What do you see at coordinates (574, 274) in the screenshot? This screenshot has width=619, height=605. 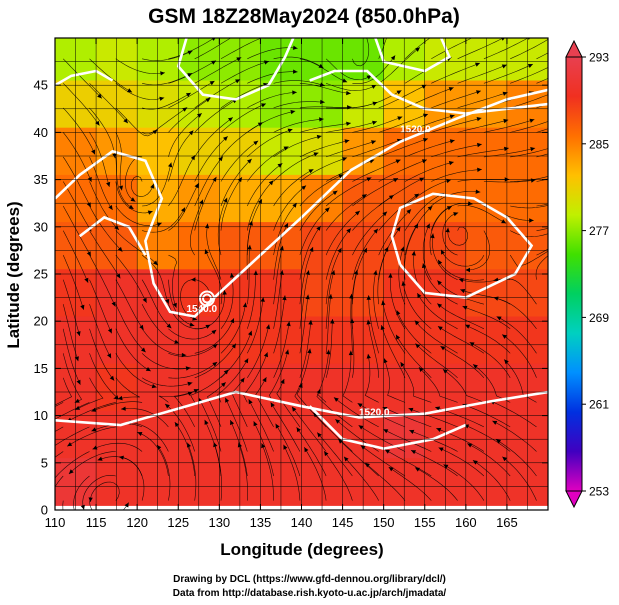 I see `colorbar-gradient` at bounding box center [574, 274].